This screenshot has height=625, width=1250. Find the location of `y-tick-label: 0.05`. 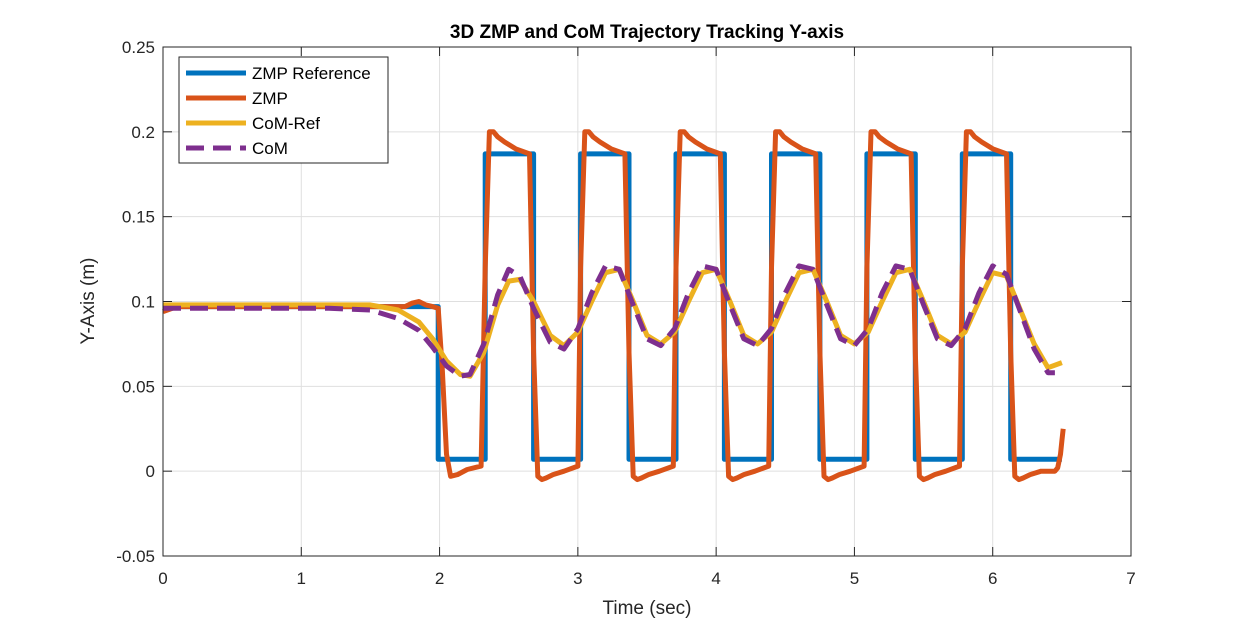

y-tick-label: 0.05 is located at coordinates (138, 386).